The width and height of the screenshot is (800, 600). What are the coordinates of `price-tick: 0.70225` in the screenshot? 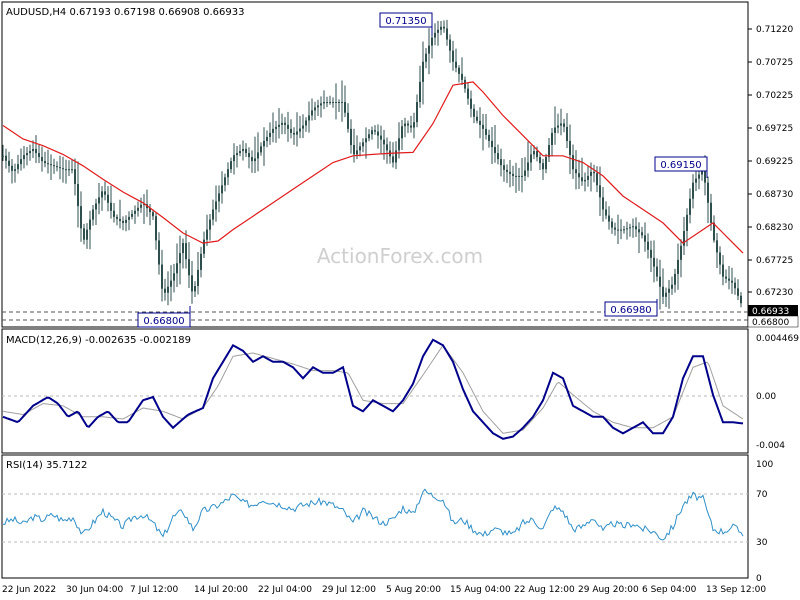 It's located at (774, 96).